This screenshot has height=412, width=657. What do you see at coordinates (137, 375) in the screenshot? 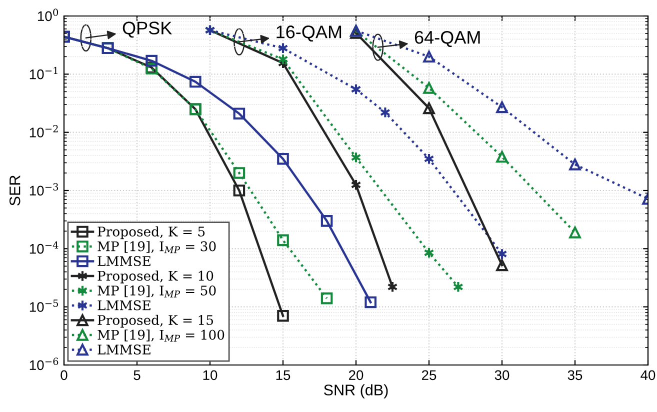
I see `x-tick-label: 5` at bounding box center [137, 375].